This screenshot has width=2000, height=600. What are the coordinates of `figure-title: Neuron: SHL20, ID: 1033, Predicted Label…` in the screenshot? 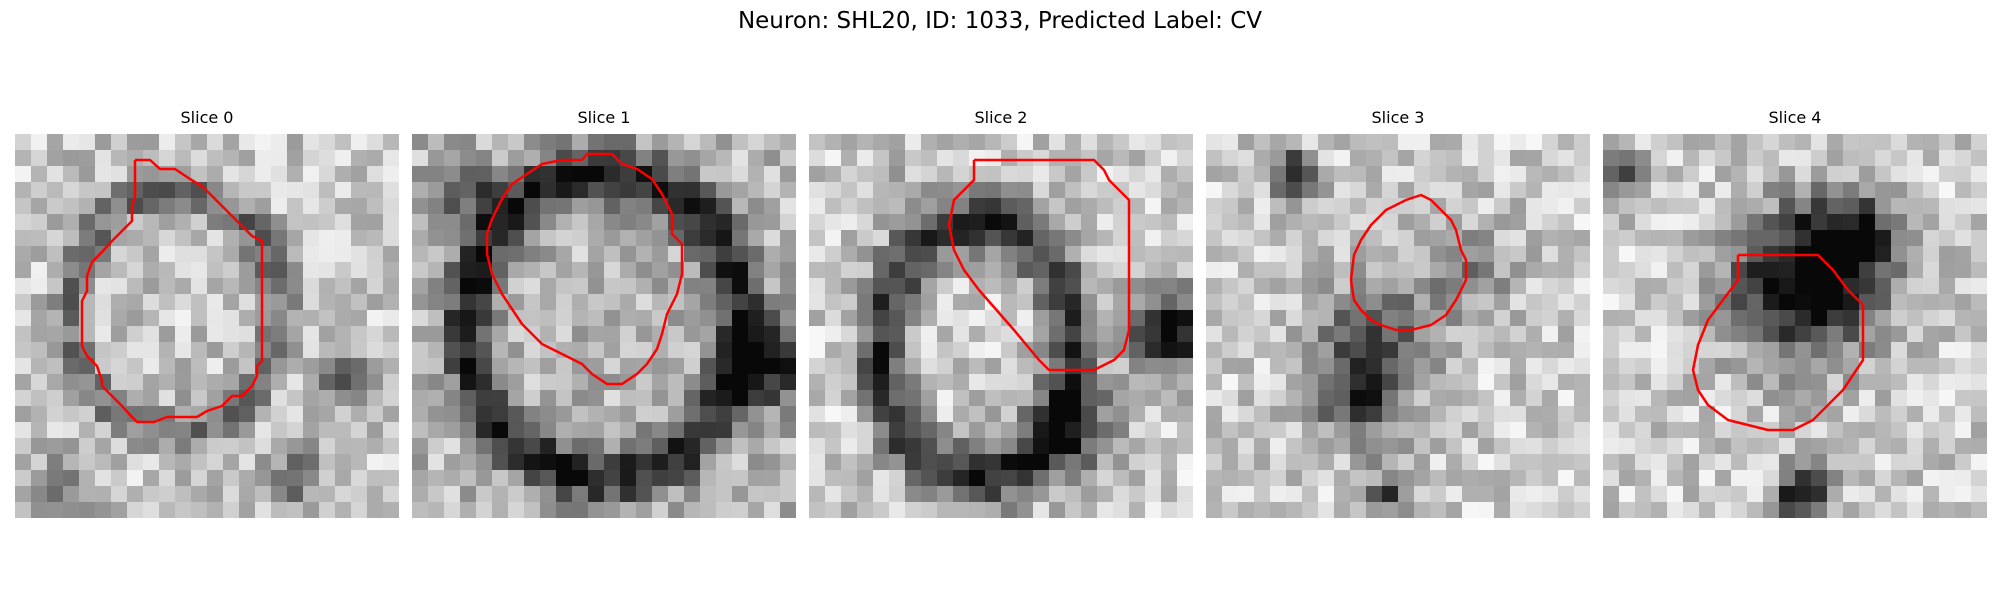 It's located at (1000, 21).